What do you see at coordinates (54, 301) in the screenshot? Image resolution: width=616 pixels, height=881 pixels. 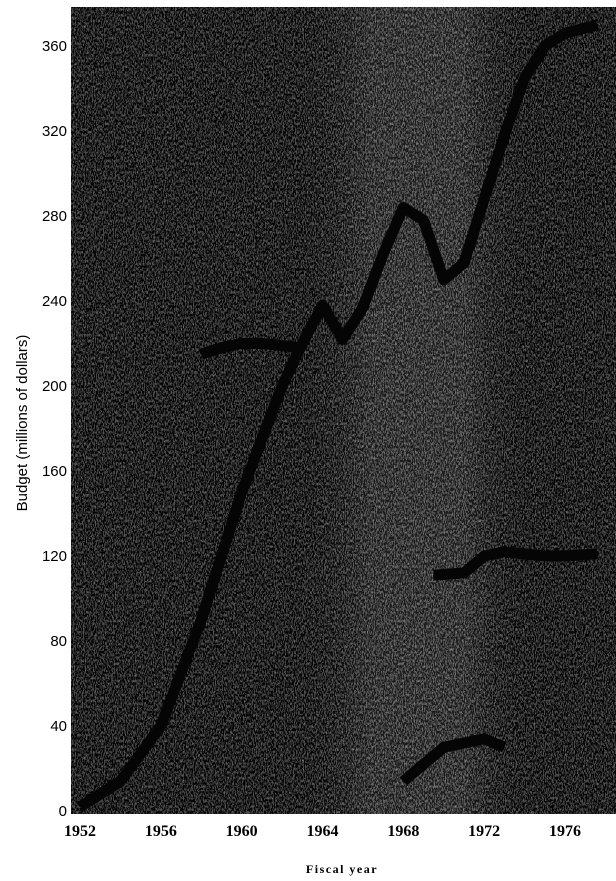 I see `y-tick-label: 240` at bounding box center [54, 301].